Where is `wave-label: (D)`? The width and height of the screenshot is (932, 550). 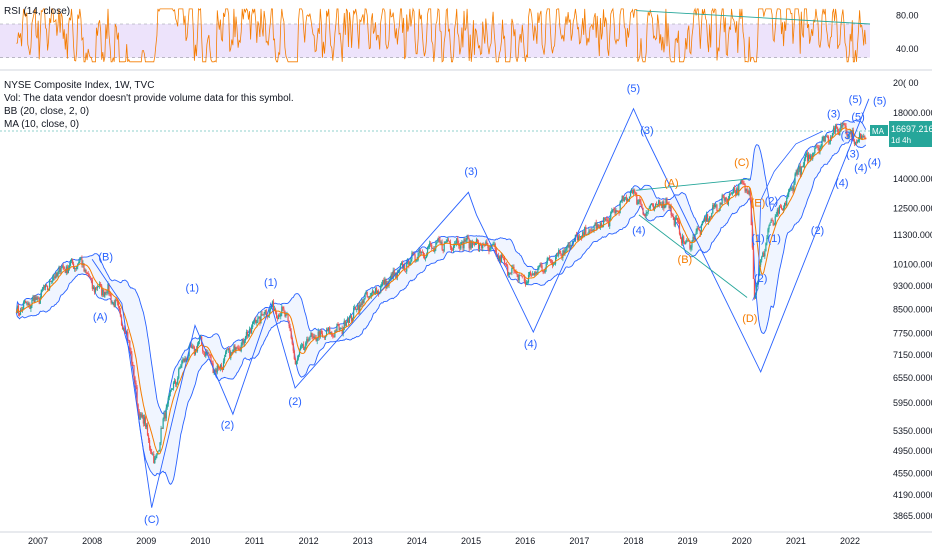 wave-label: (D) is located at coordinates (749, 319).